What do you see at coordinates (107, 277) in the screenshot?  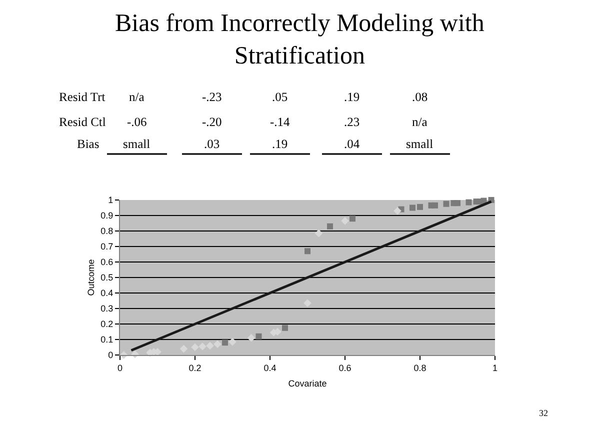 I see `y-tick-label: 0.5` at bounding box center [107, 277].